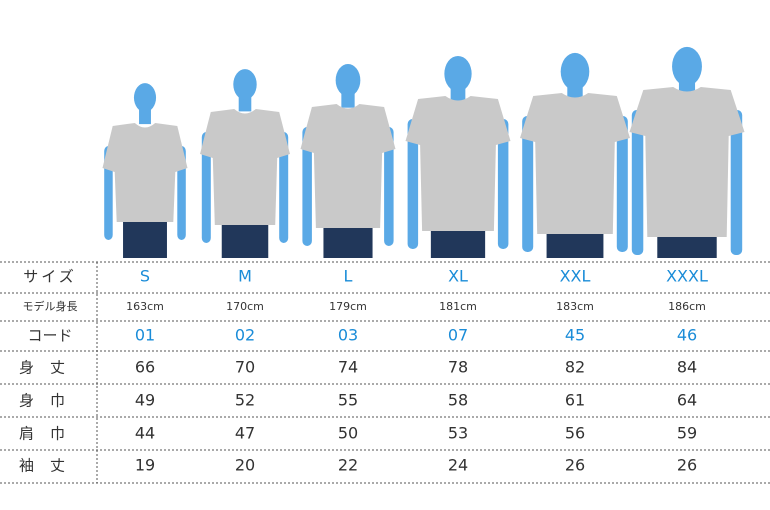 This screenshot has height=510, width=770. What do you see at coordinates (348, 335) in the screenshot?
I see `cell: 03` at bounding box center [348, 335].